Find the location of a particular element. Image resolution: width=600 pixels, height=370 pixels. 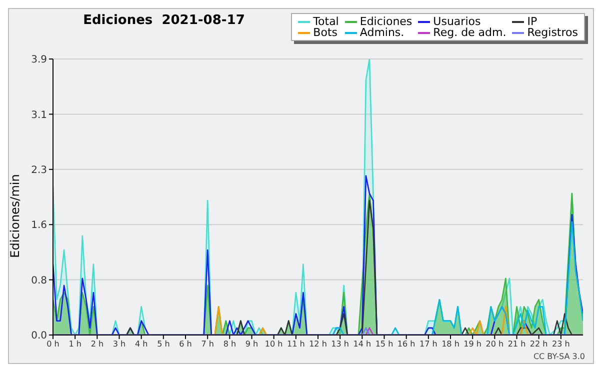

legend-label: Registros is located at coordinates (552, 32).